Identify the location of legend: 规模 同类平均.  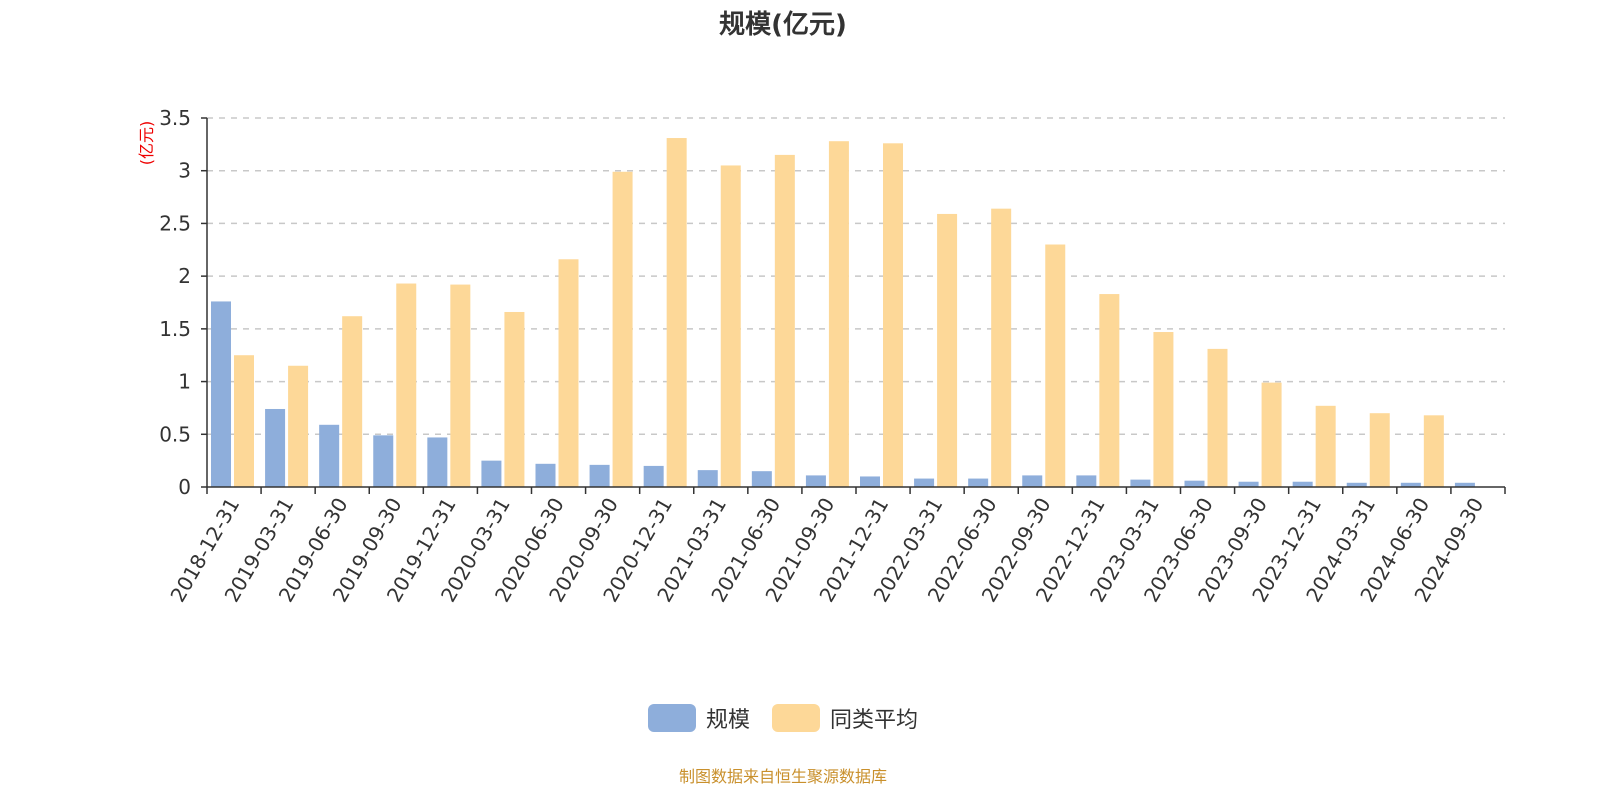
(783, 718).